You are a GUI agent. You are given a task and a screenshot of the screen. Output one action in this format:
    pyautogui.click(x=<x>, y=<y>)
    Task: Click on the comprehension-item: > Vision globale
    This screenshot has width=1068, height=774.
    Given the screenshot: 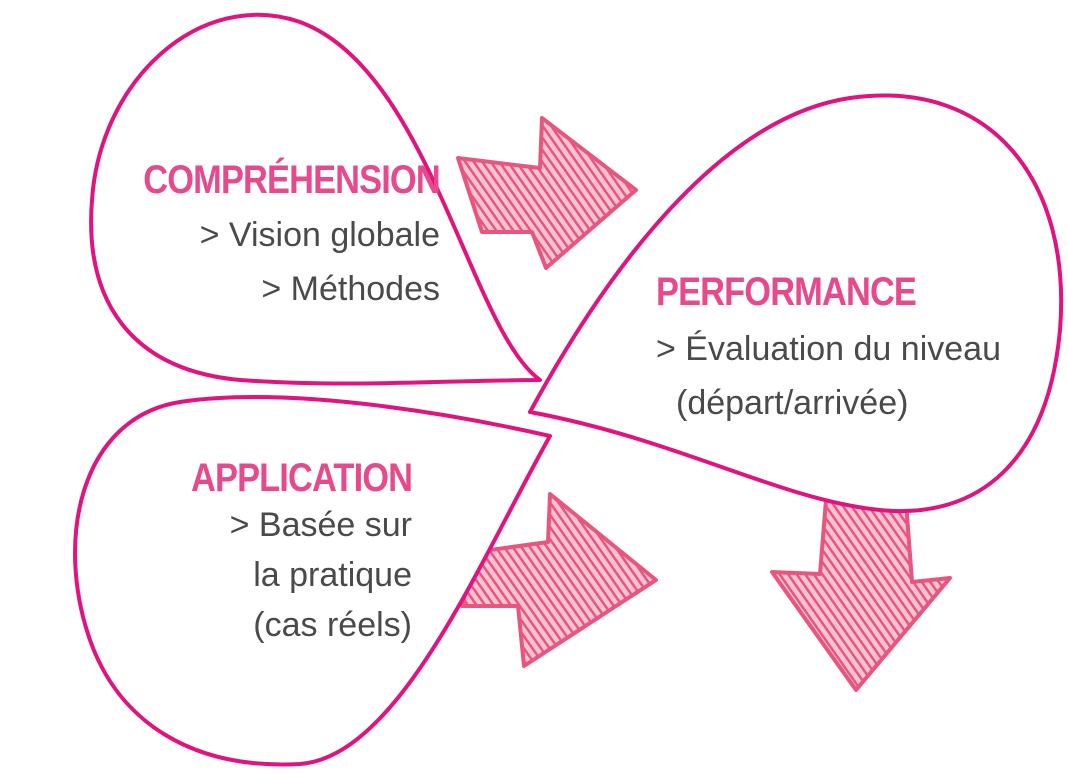 What is the action you would take?
    pyautogui.click(x=319, y=235)
    